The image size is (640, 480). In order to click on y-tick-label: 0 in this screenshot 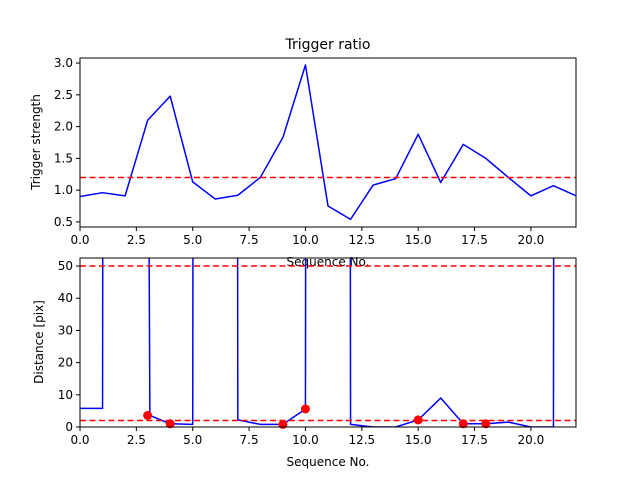, I will do `click(69, 427)`.